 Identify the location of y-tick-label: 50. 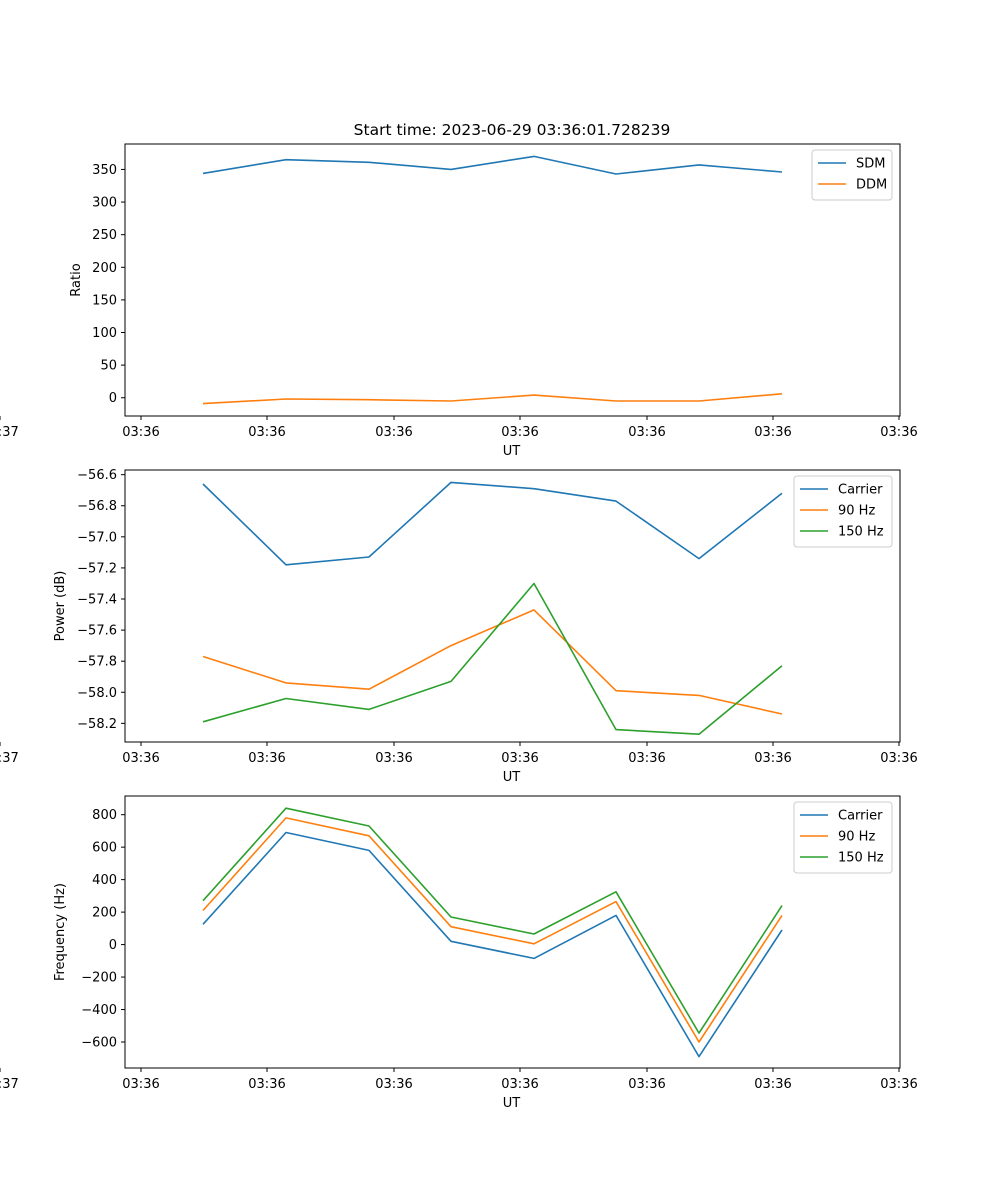
(108, 366).